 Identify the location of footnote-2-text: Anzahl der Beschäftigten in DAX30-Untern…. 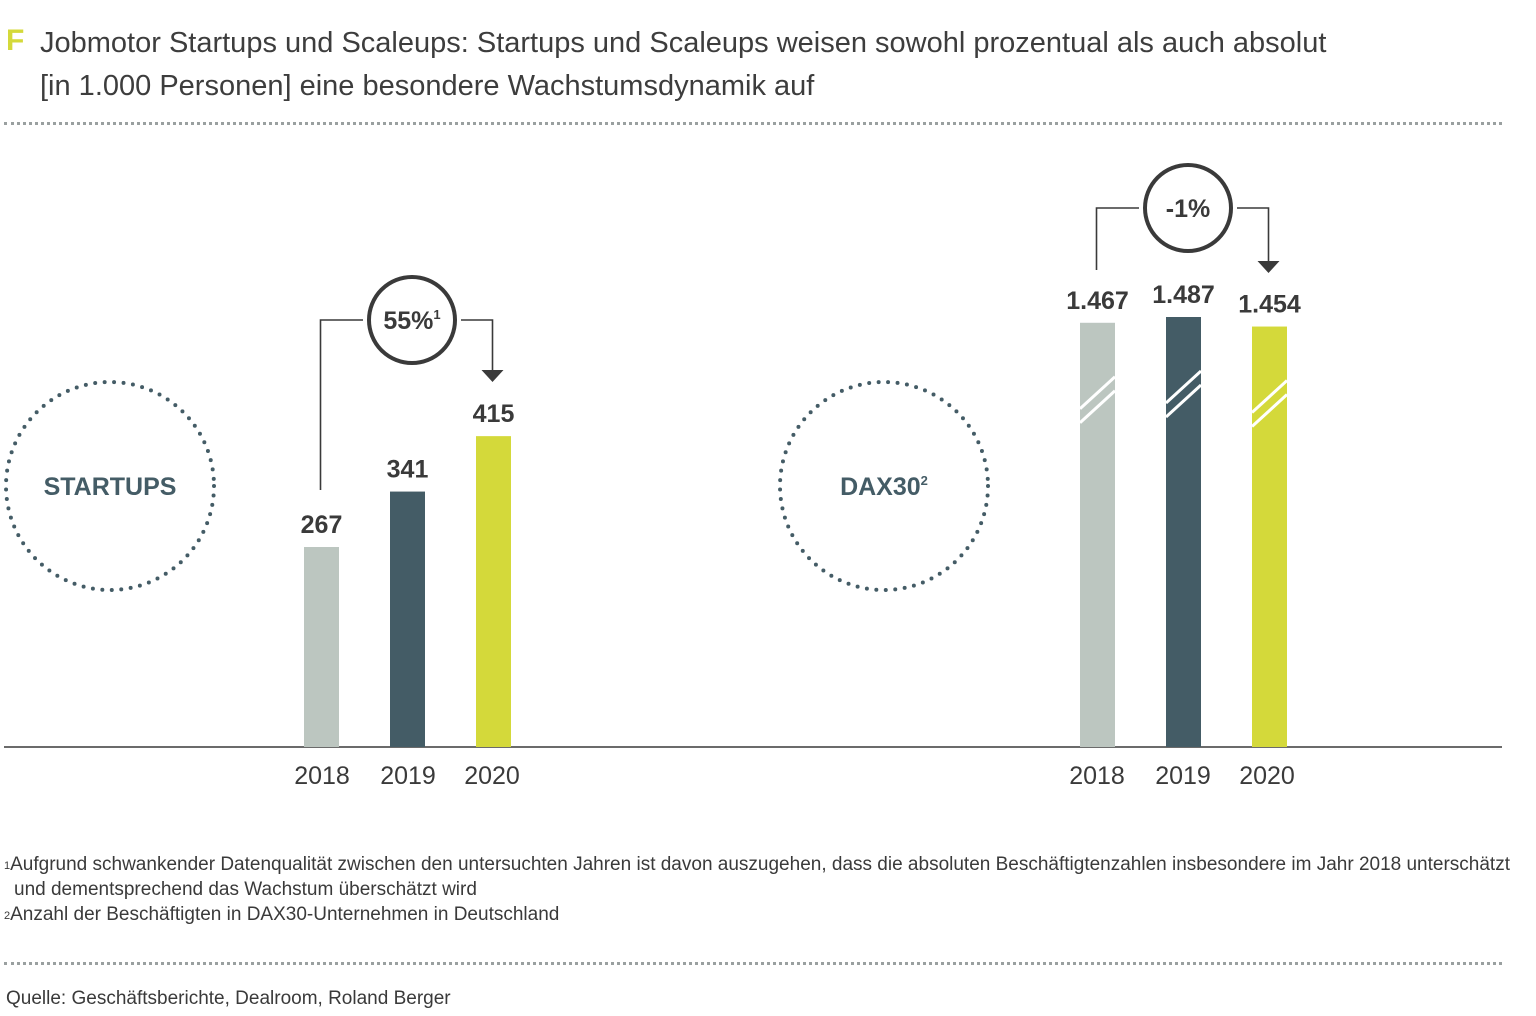
(285, 914).